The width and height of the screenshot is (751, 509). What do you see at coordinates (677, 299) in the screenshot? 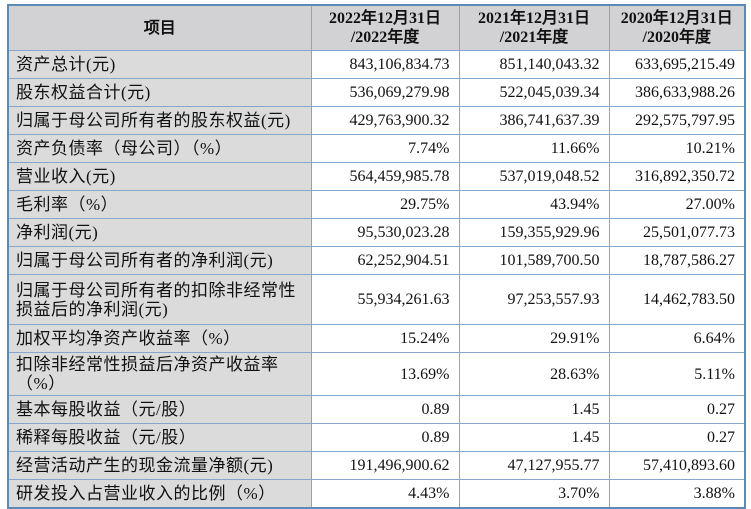
I see `cell-value: 14,462,783.50` at bounding box center [677, 299].